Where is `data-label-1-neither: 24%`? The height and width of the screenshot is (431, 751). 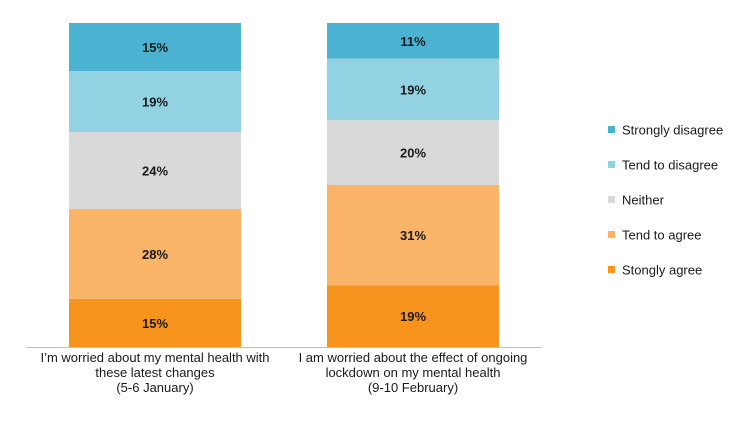
data-label-1-neither: 24% is located at coordinates (155, 171).